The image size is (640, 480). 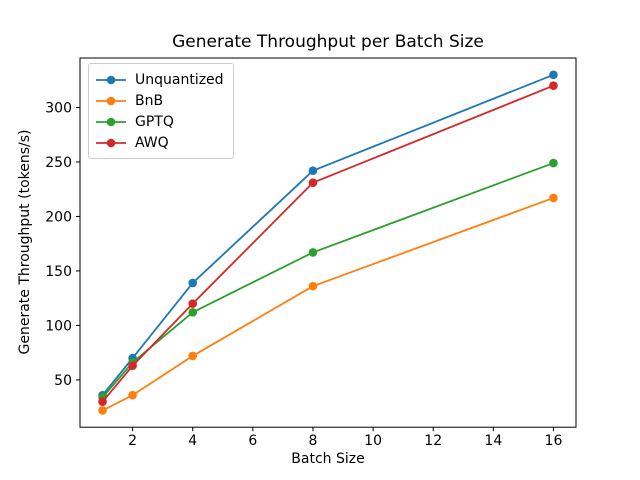 I want to click on x-tick-label: 10, so click(x=373, y=441).